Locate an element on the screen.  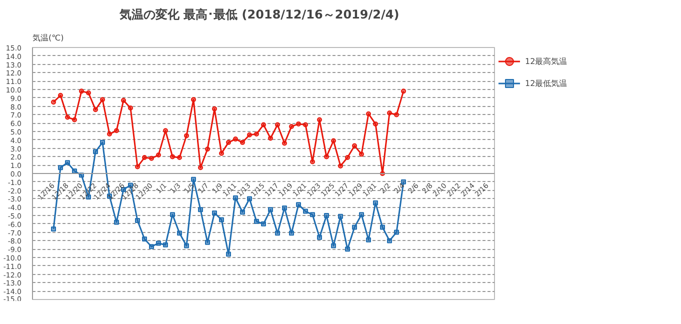
legend-label: 12最高気温 is located at coordinates (546, 61).